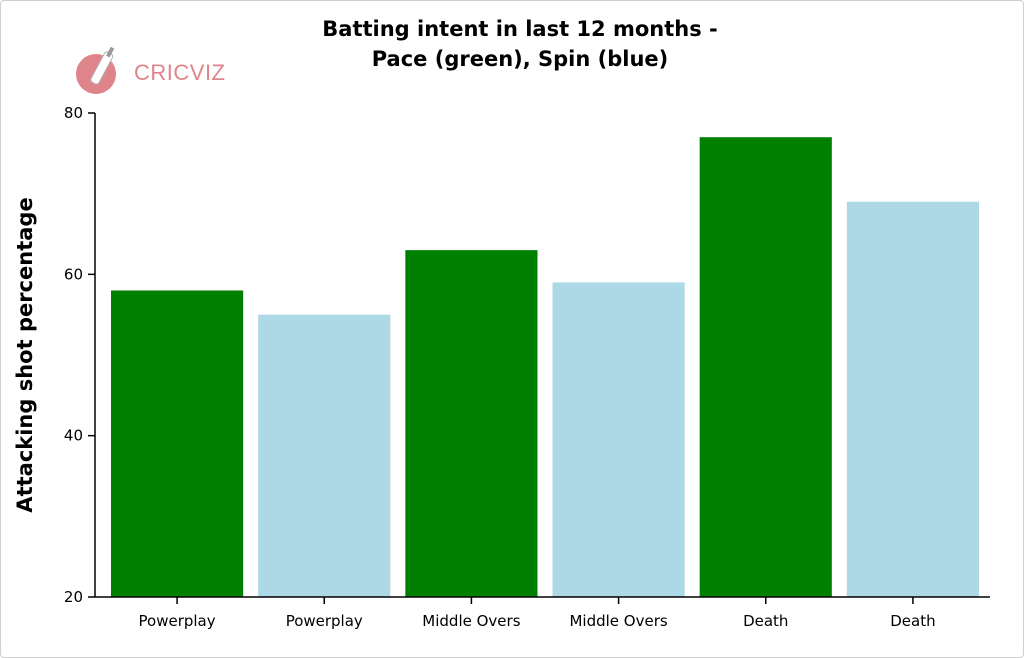  What do you see at coordinates (96, 70) in the screenshot?
I see `cricket-bat-logo-icon` at bounding box center [96, 70].